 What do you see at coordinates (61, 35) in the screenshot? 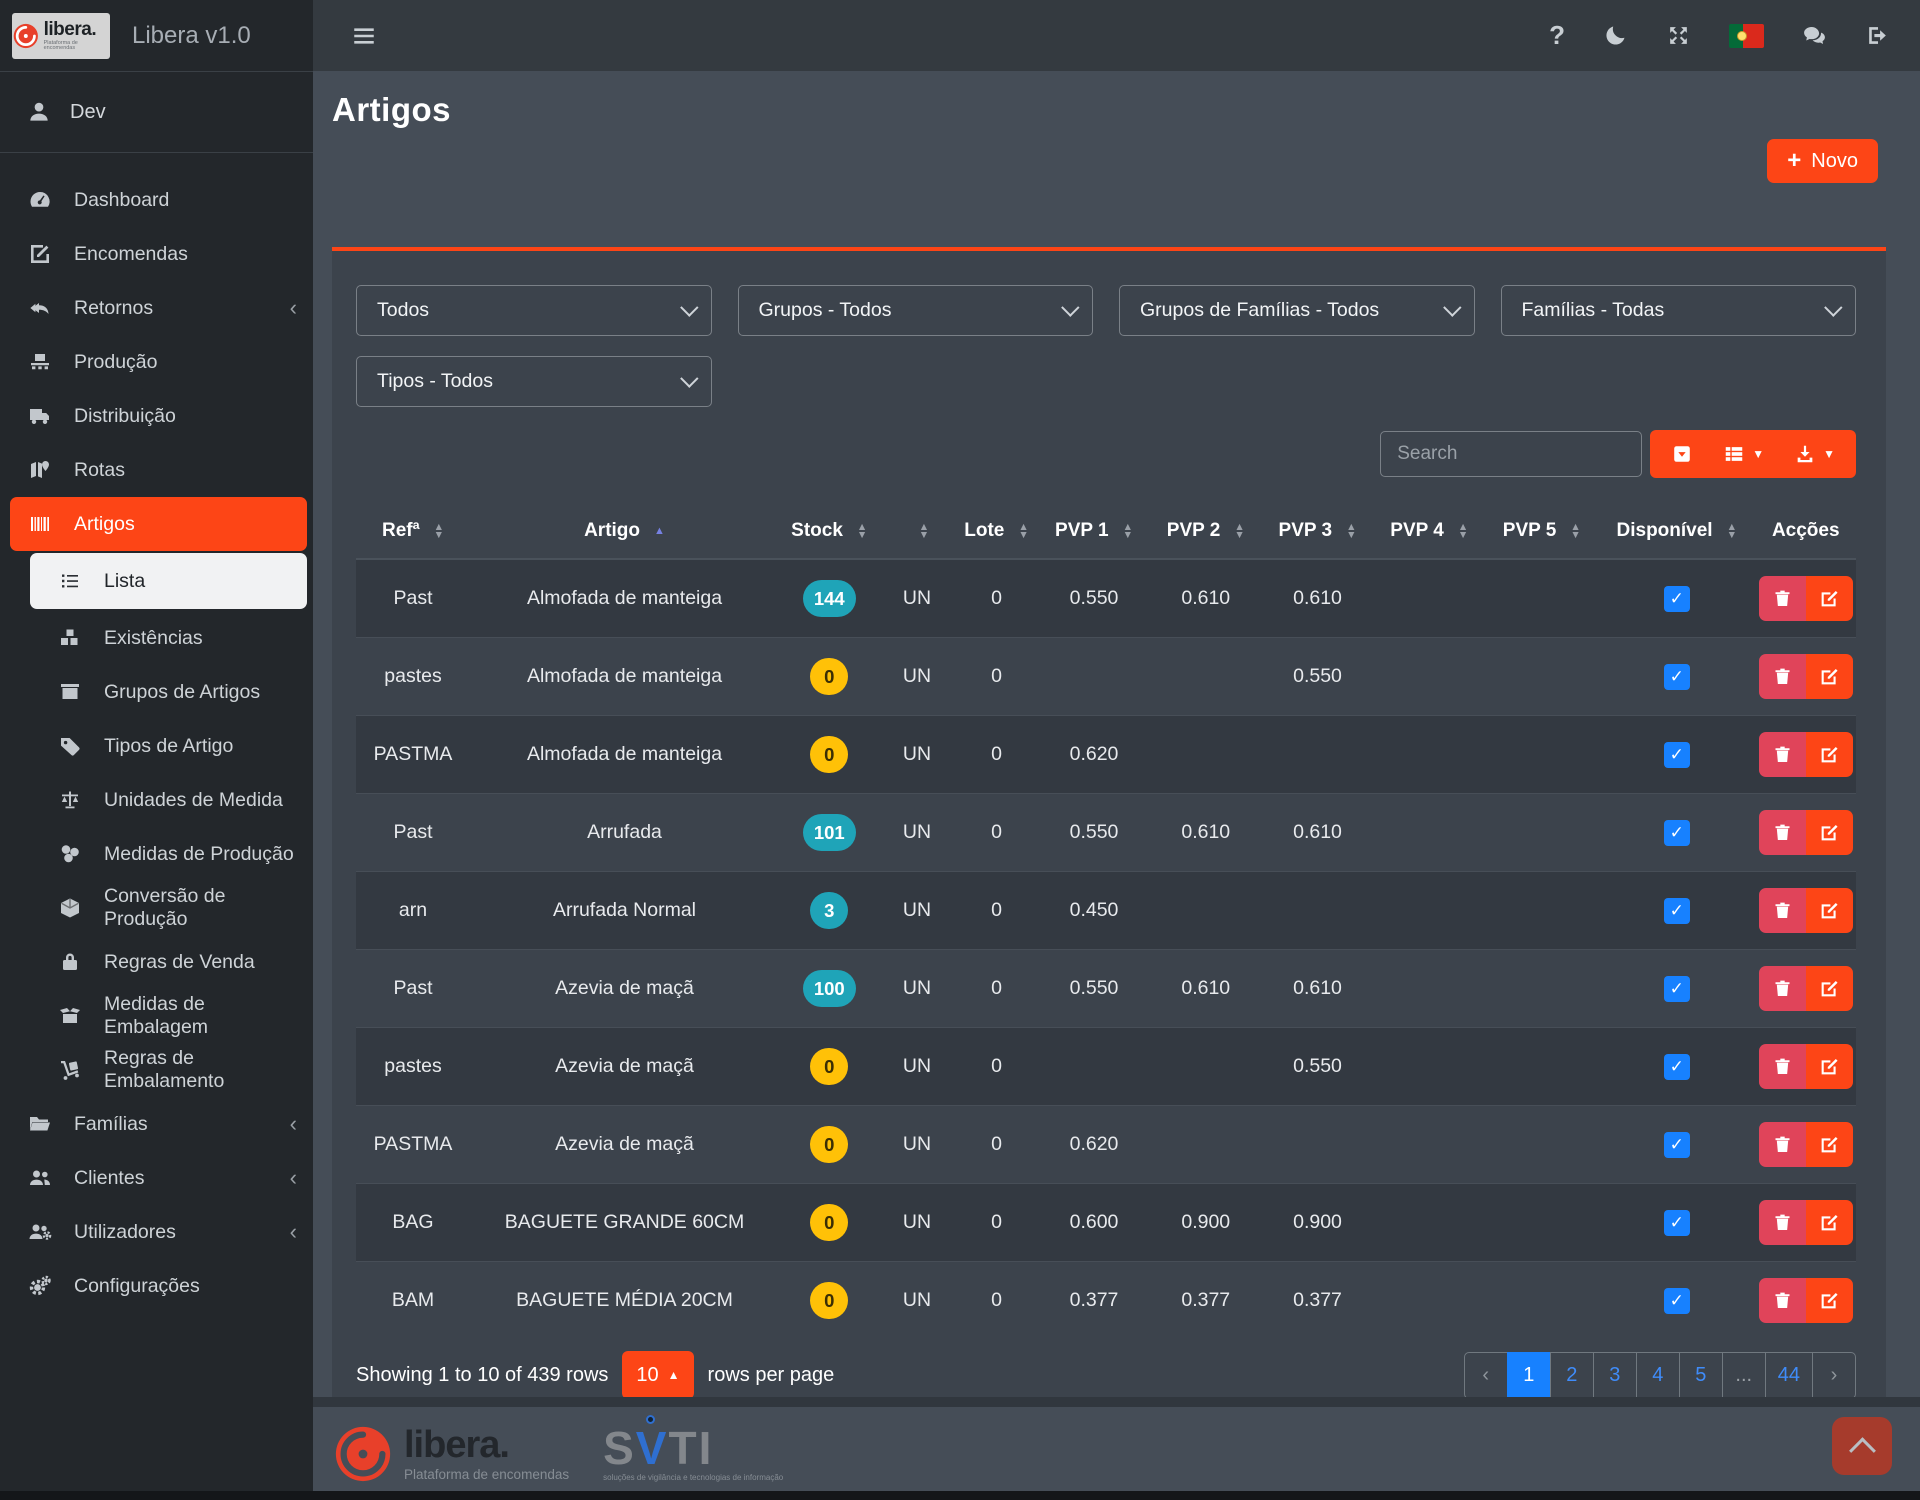
I see `libera-logo: libera. Plataforma de encomendas` at bounding box center [61, 35].